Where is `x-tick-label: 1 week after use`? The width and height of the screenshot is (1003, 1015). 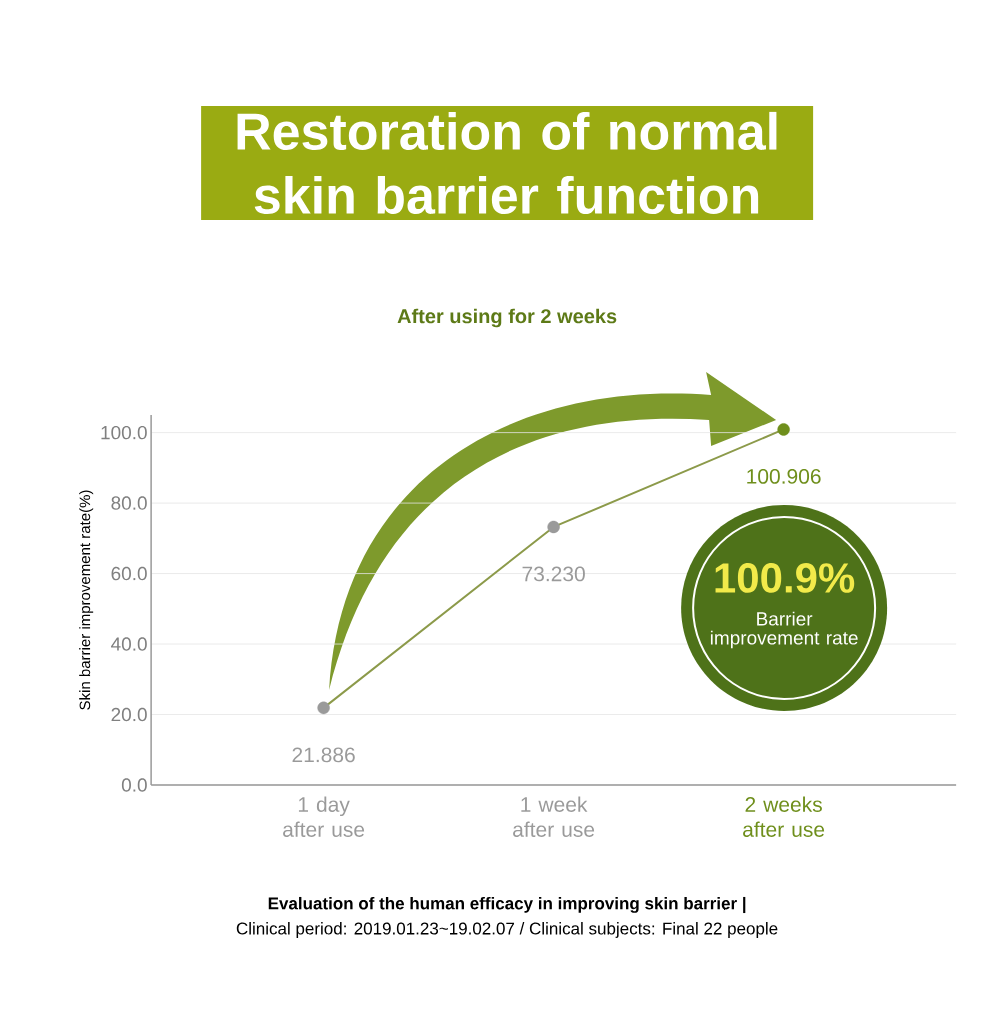
x-tick-label: 1 week after use is located at coordinates (554, 816).